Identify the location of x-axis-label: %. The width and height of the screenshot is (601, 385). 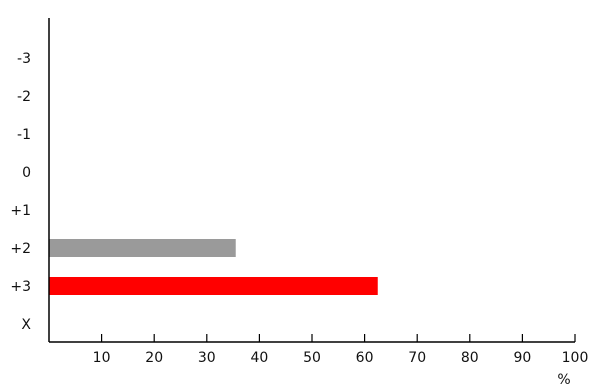
(563, 378).